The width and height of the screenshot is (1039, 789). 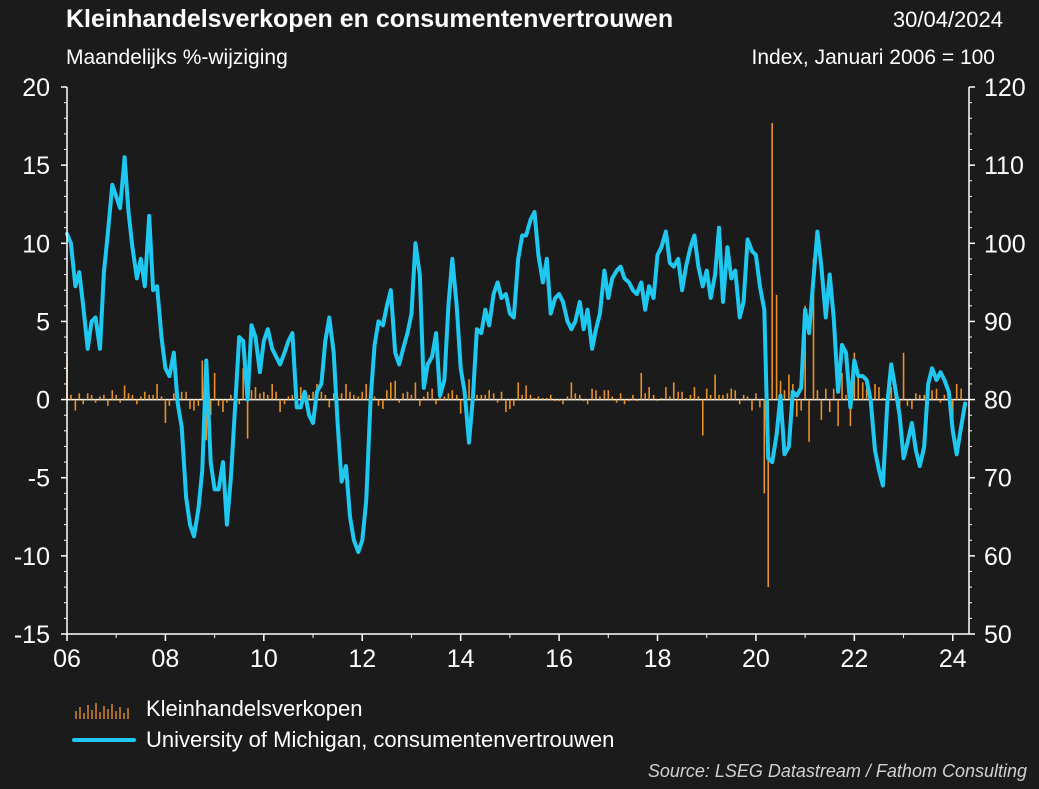 I want to click on x-tick-label: 12, so click(x=362, y=659).